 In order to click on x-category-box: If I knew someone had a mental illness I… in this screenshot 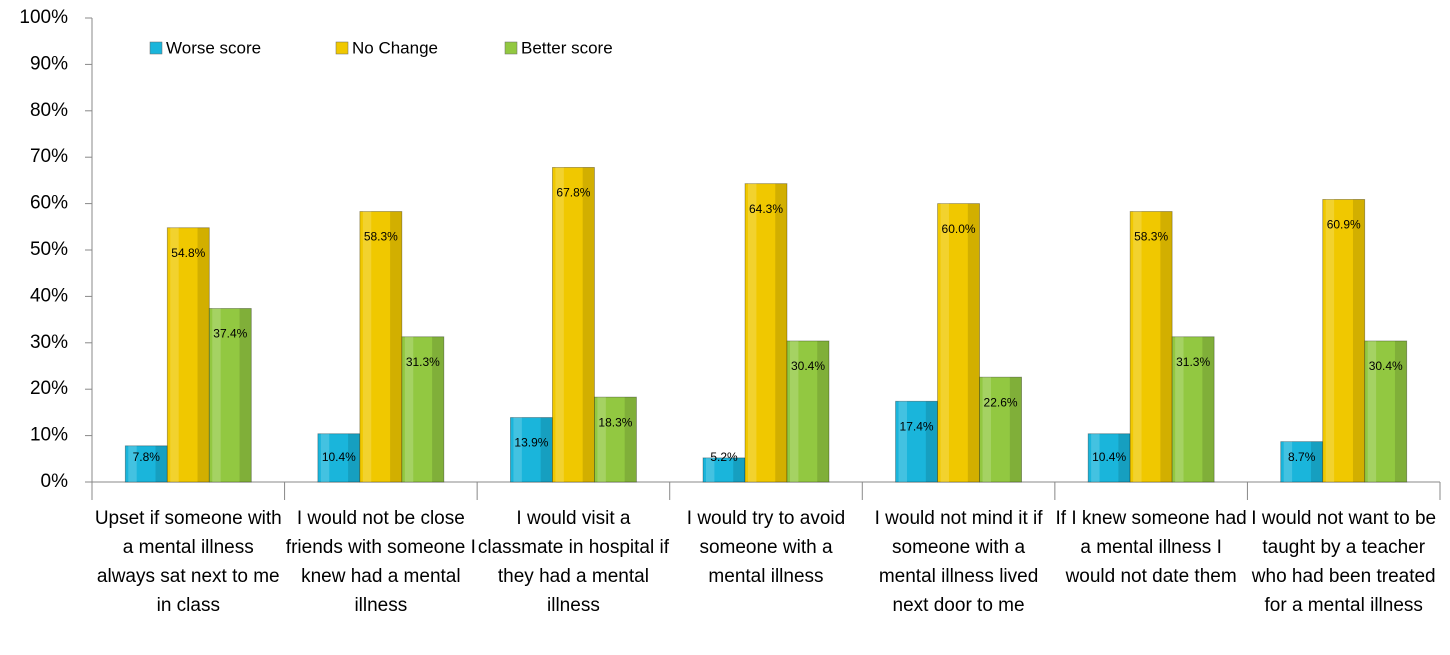, I will do `click(1151, 547)`.